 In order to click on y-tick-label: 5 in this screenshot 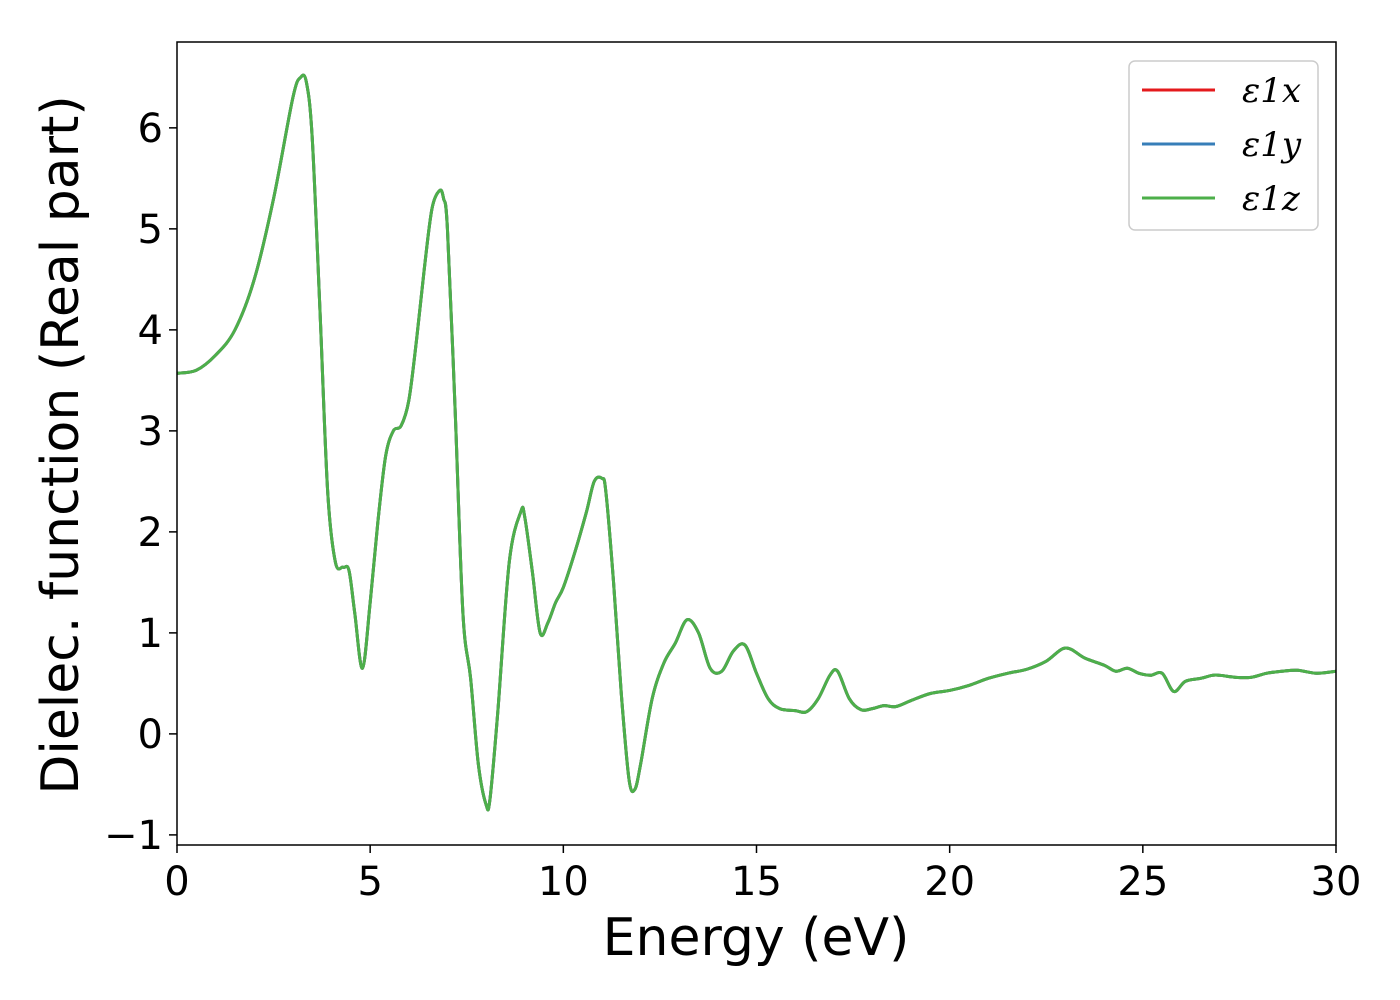, I will do `click(150, 230)`.